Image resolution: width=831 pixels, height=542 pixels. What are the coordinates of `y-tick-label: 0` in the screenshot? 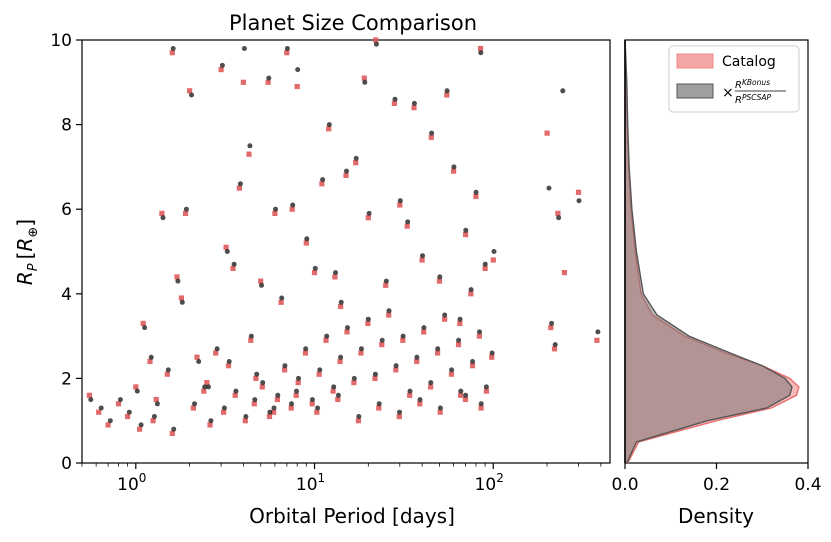 It's located at (66, 464).